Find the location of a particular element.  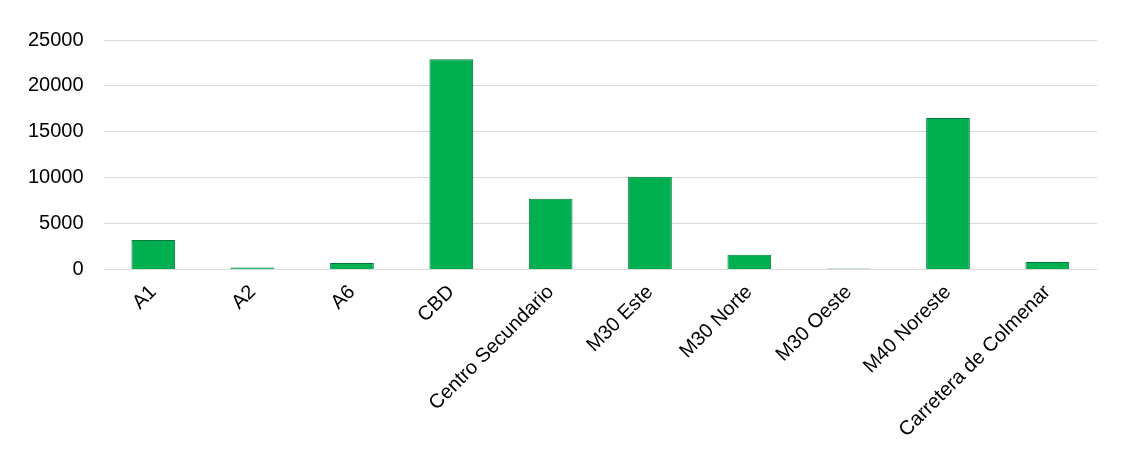

x-tick-label: A6 is located at coordinates (342, 296).